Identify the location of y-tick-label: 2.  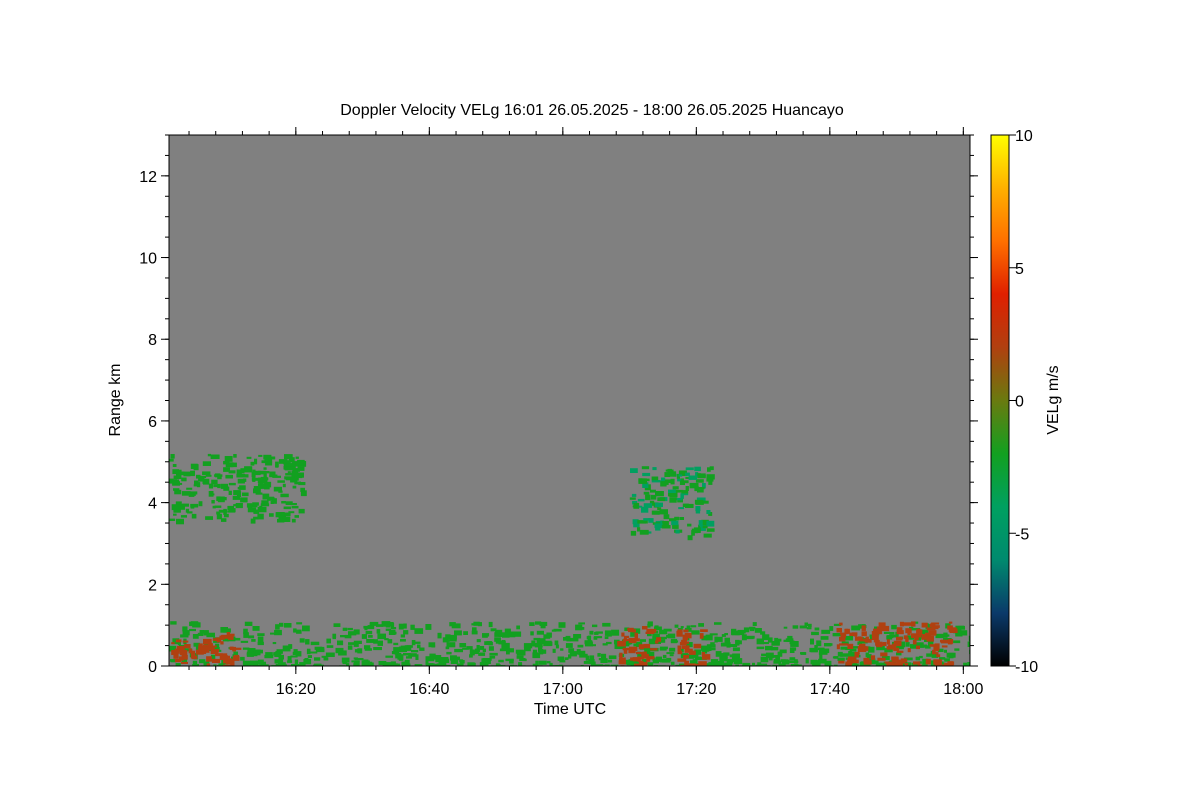
(152, 585).